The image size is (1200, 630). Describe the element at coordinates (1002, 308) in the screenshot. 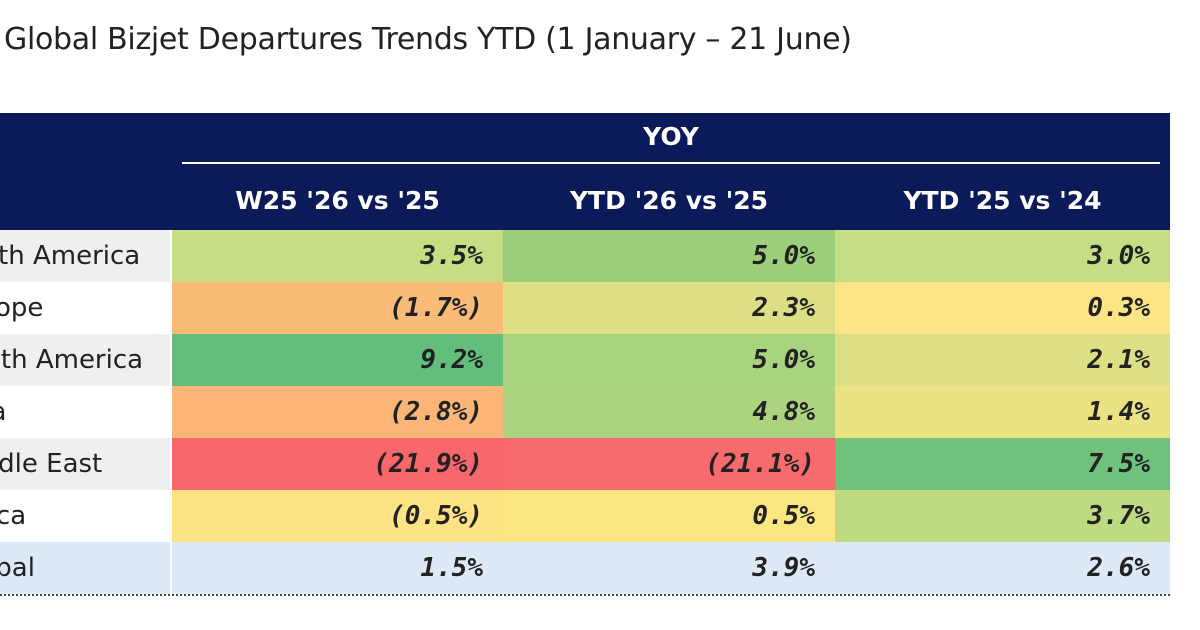

I see `table-cell: 0.3%` at that location.